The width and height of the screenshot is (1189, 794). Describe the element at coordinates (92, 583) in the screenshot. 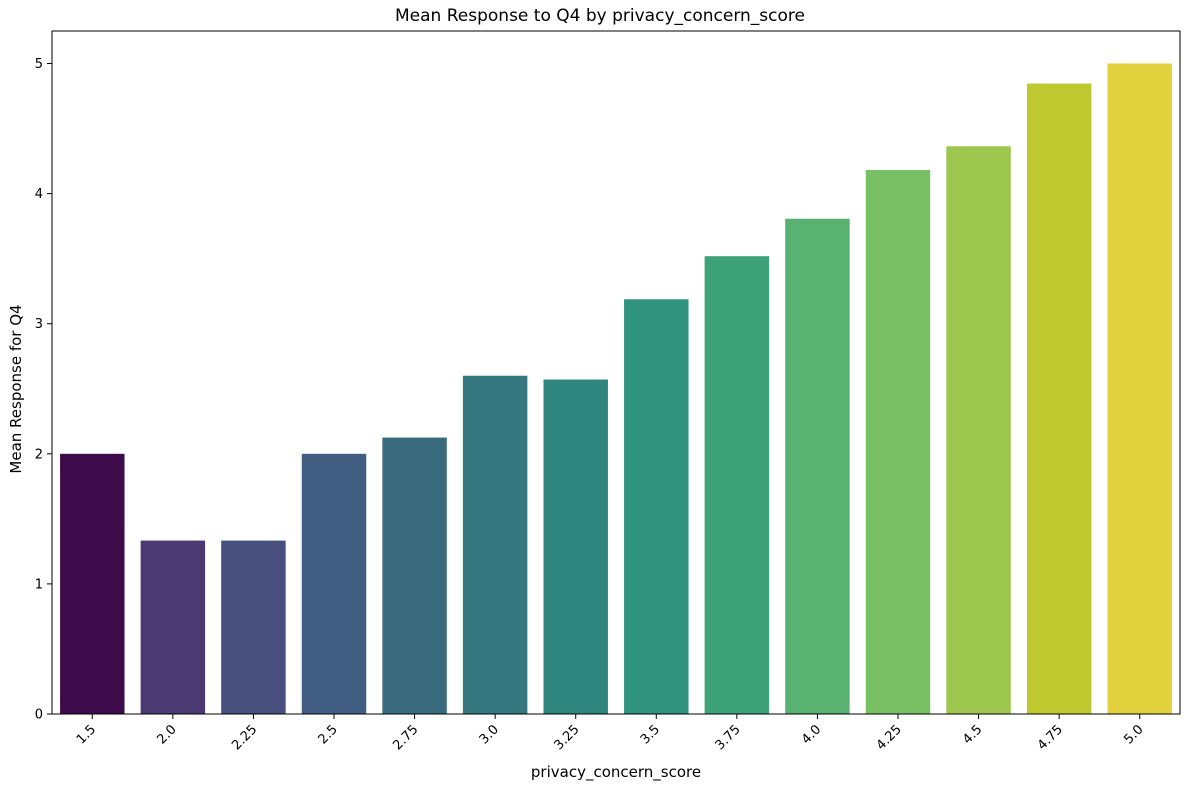

I see `bar-1.5` at that location.